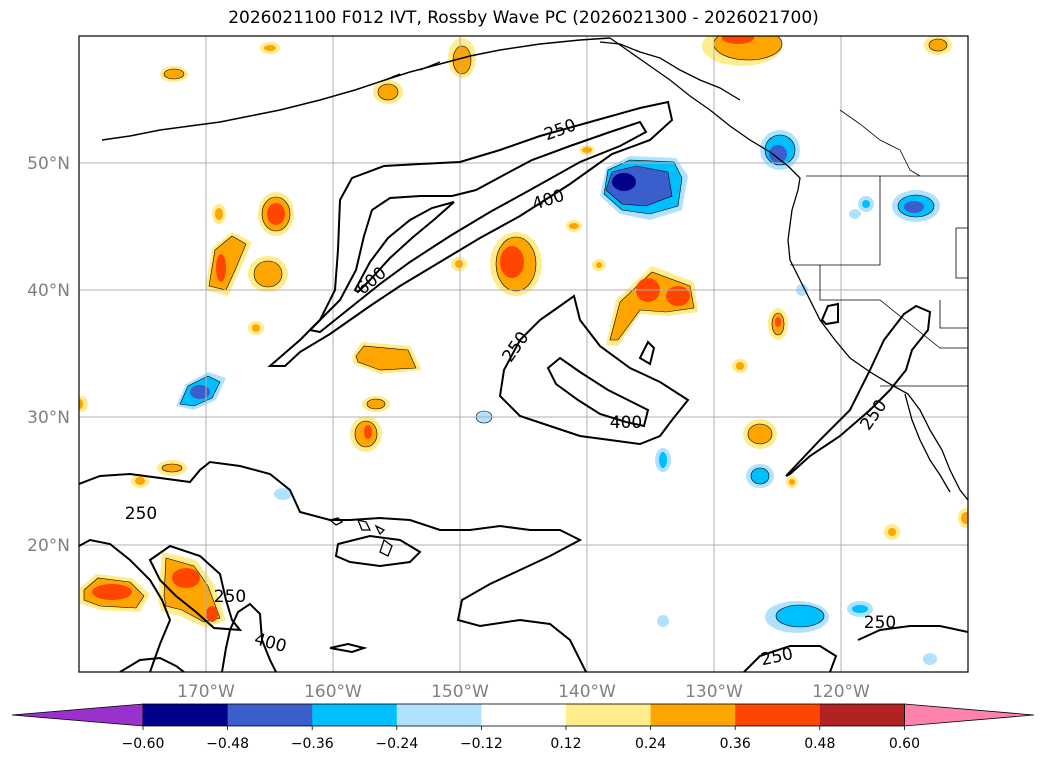 The width and height of the screenshot is (1047, 765). What do you see at coordinates (360, 537) in the screenshot?
I see `hawaii-islands` at bounding box center [360, 537].